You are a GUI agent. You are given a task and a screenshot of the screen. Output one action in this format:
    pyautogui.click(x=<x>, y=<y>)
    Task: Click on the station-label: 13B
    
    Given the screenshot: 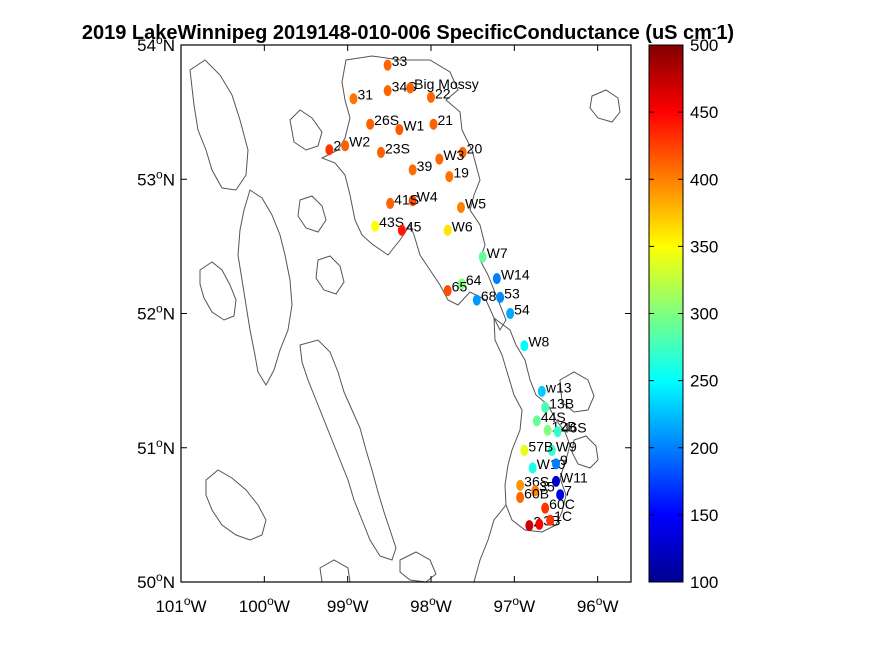 What is the action you would take?
    pyautogui.click(x=561, y=403)
    